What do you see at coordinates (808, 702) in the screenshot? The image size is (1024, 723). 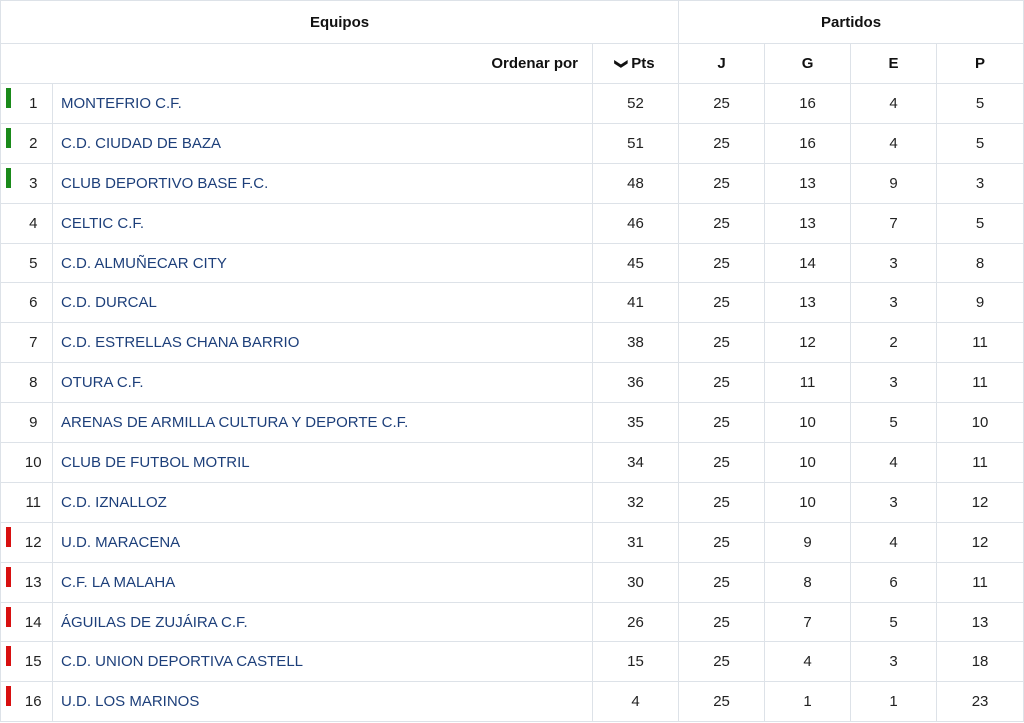 I see `won-cell: 1` at bounding box center [808, 702].